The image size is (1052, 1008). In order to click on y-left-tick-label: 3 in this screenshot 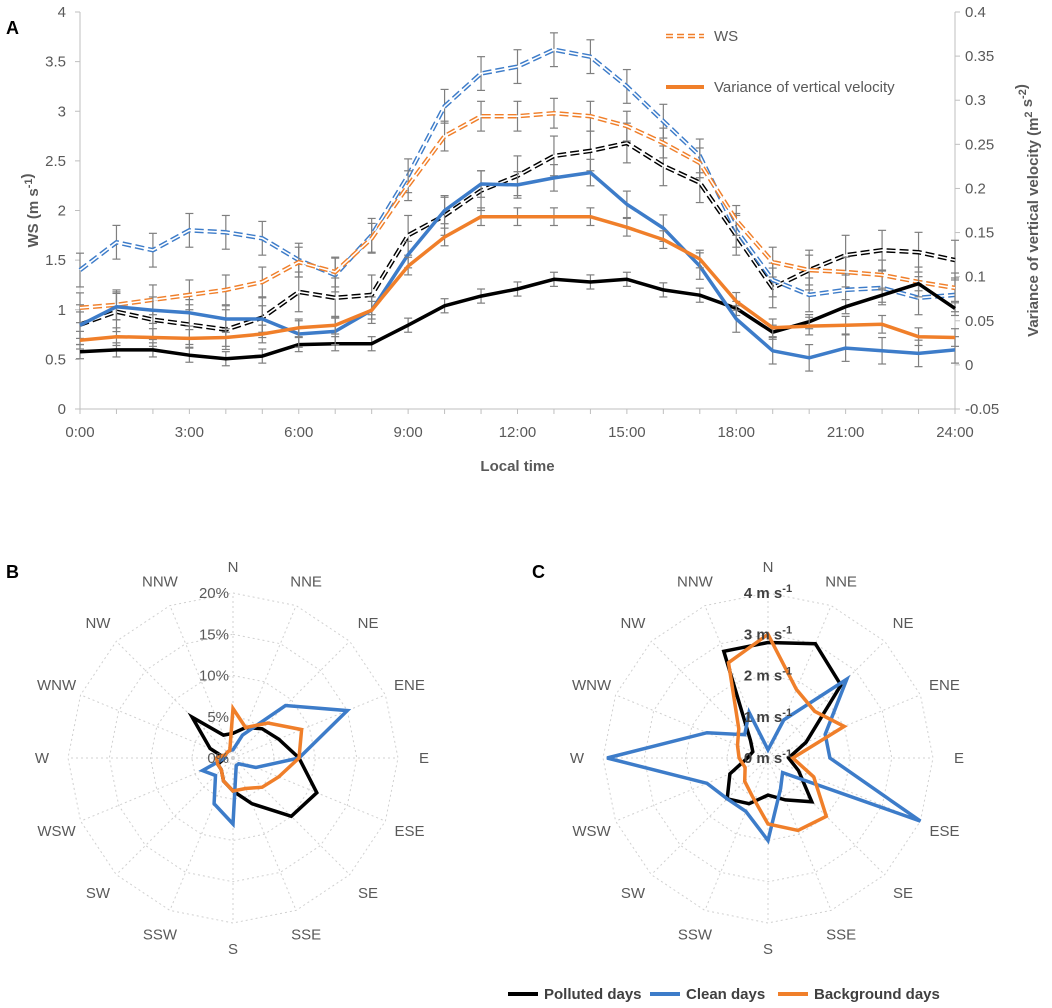, I will do `click(62, 111)`.